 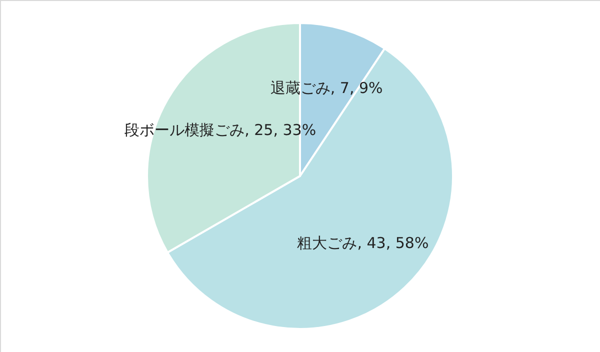 I want to click on slice-label: 粗大ごみ, 43, 58%, so click(x=363, y=243).